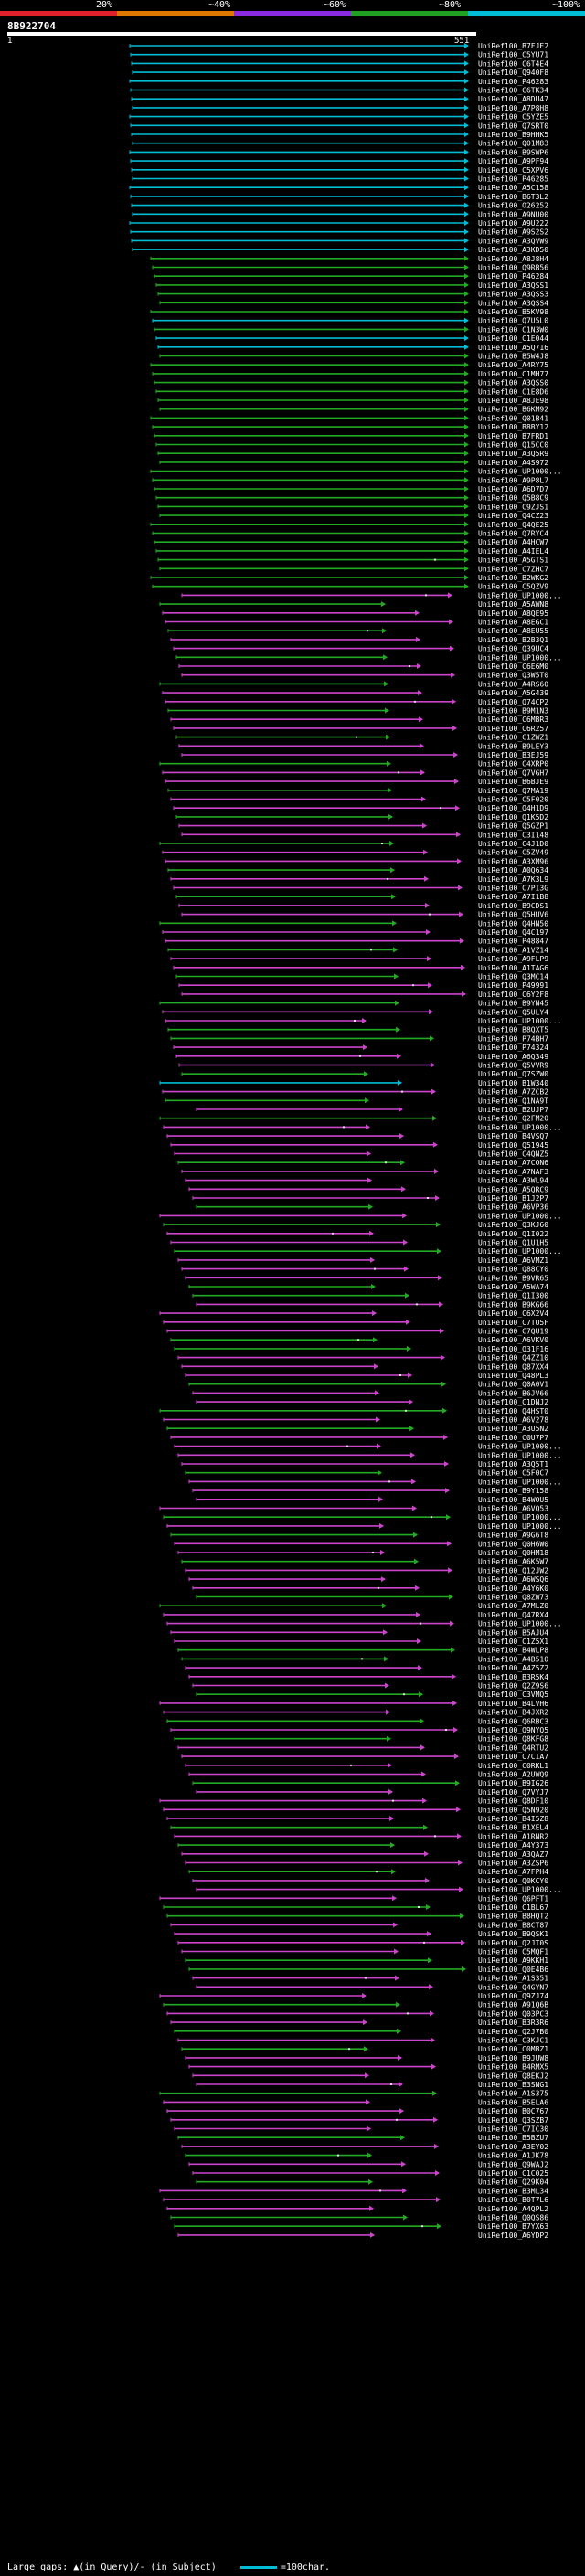 The width and height of the screenshot is (585, 2576). I want to click on hit-label: UniRef100_Q29K04, so click(513, 2182).